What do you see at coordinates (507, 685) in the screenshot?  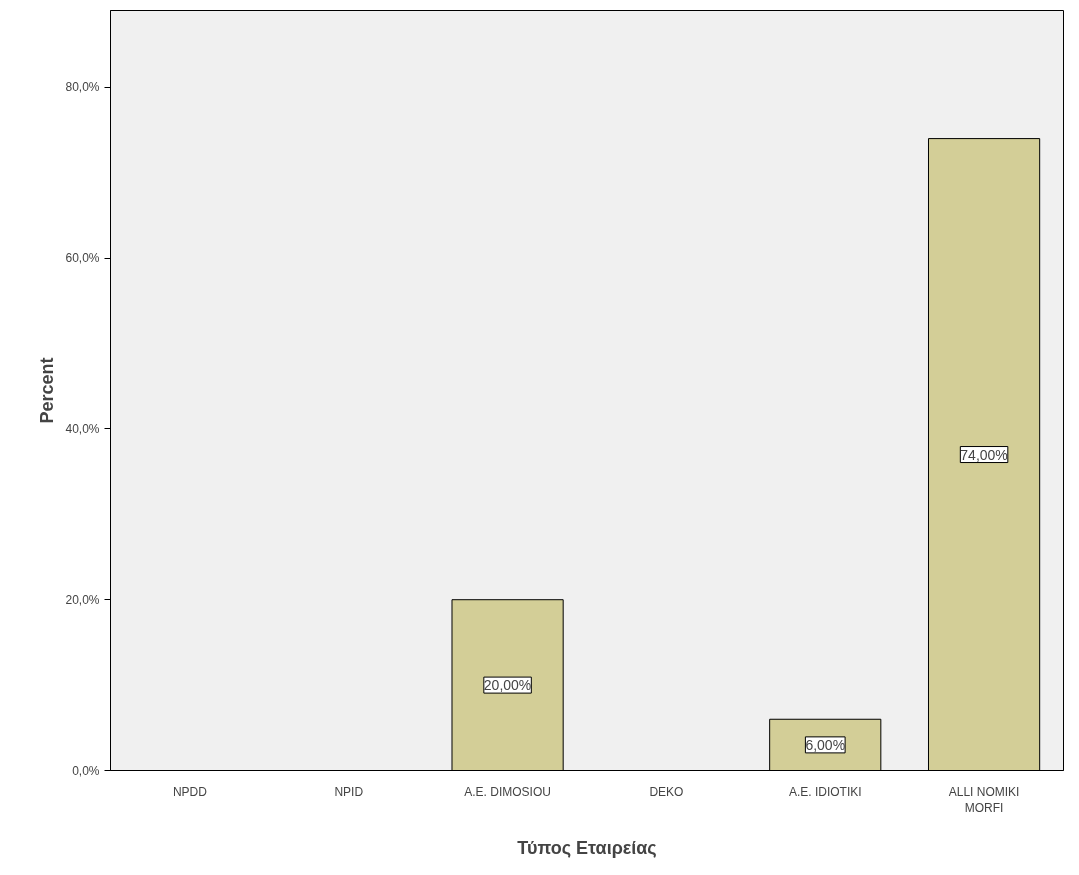 I see `data-label: 20,00%` at bounding box center [507, 685].